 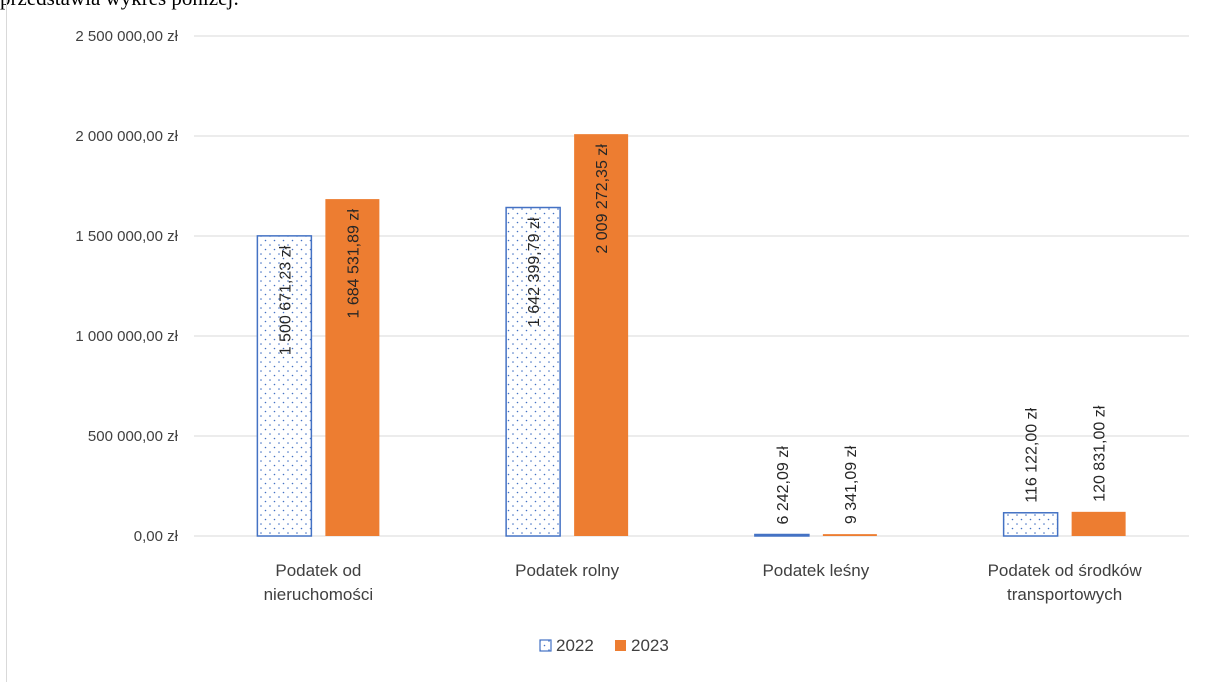 I want to click on data-label: 116 122,00 zł, so click(x=1032, y=454).